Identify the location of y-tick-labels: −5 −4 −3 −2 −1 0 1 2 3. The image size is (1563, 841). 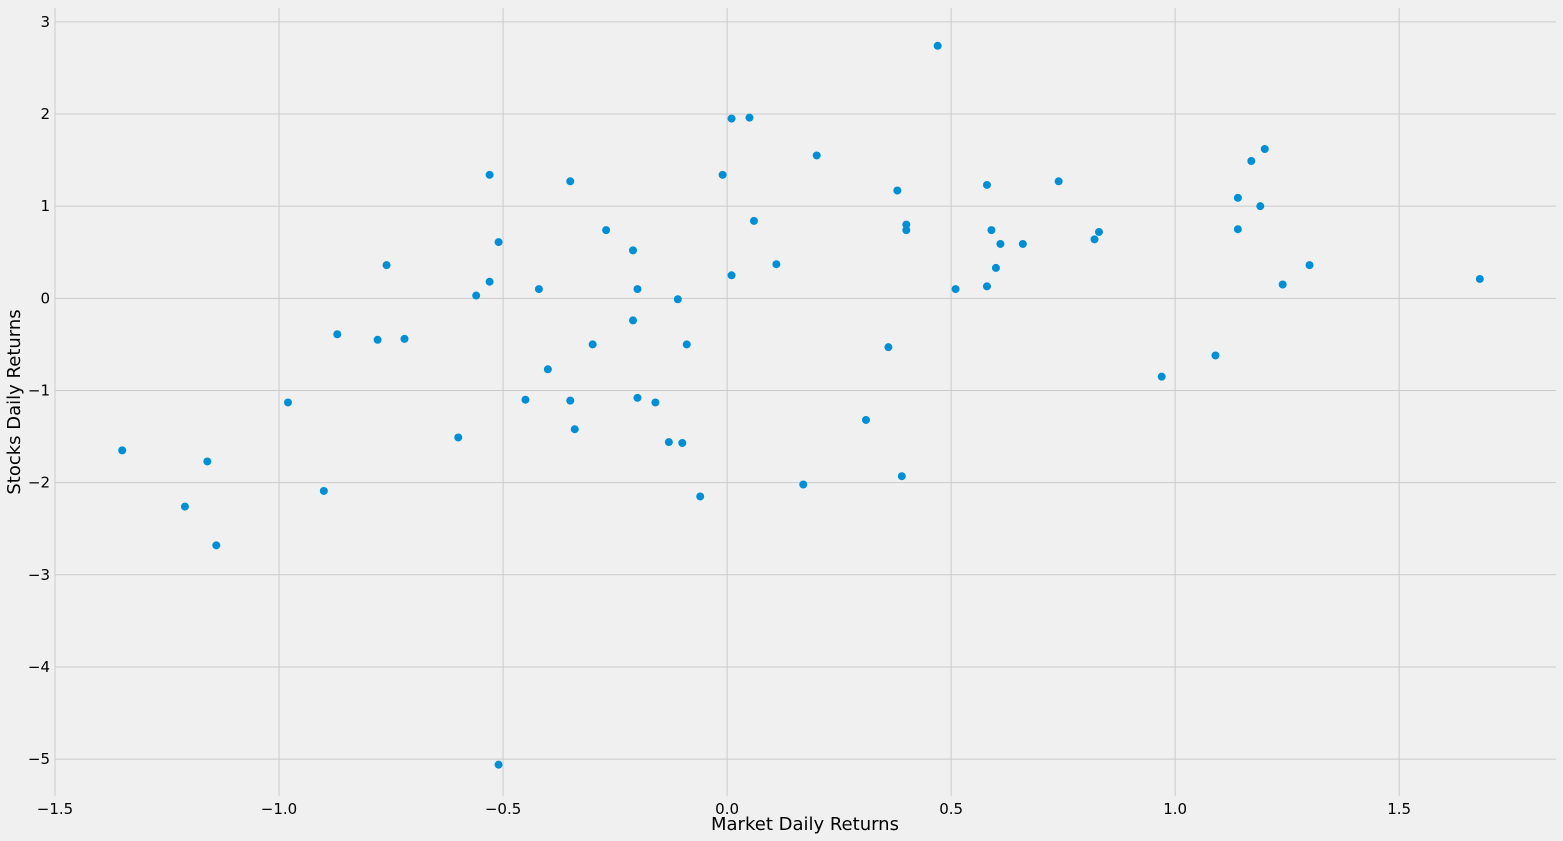
(39, 390).